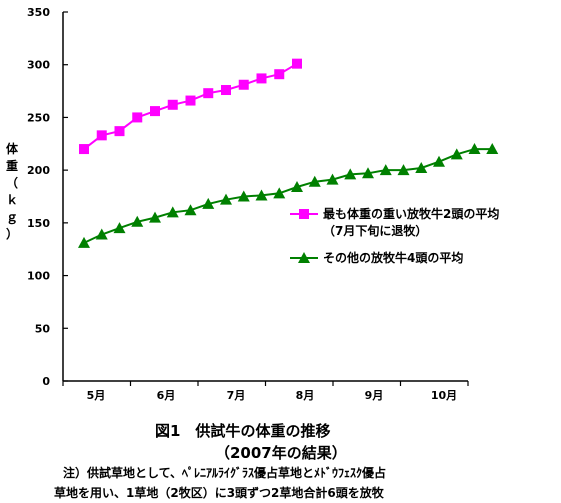 The width and height of the screenshot is (561, 503). Describe the element at coordinates (444, 395) in the screenshot. I see `x-tick-label: 10月` at that location.